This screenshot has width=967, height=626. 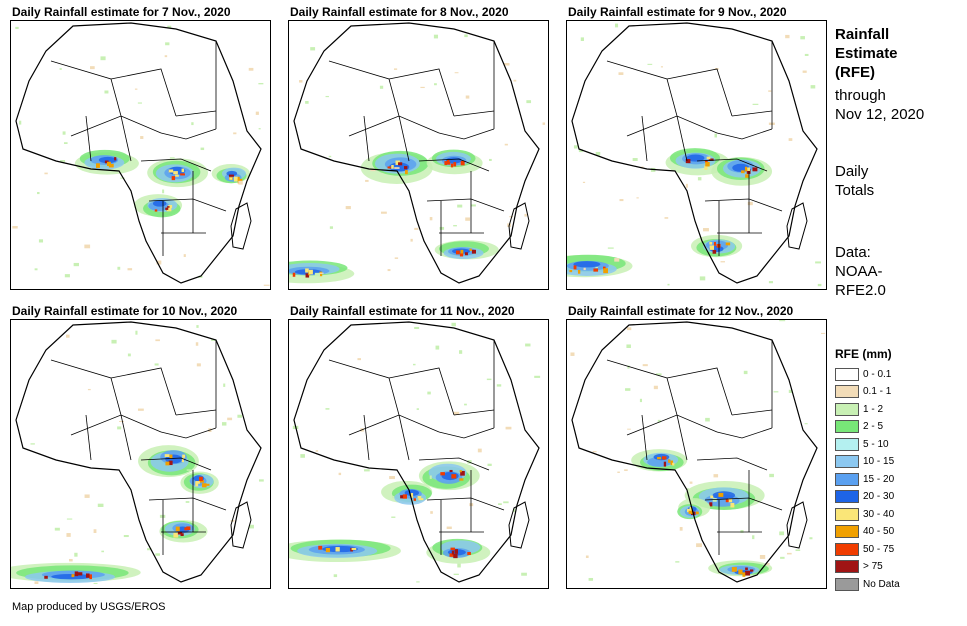 I want to click on legend-item: 2 - 5, so click(x=859, y=427).